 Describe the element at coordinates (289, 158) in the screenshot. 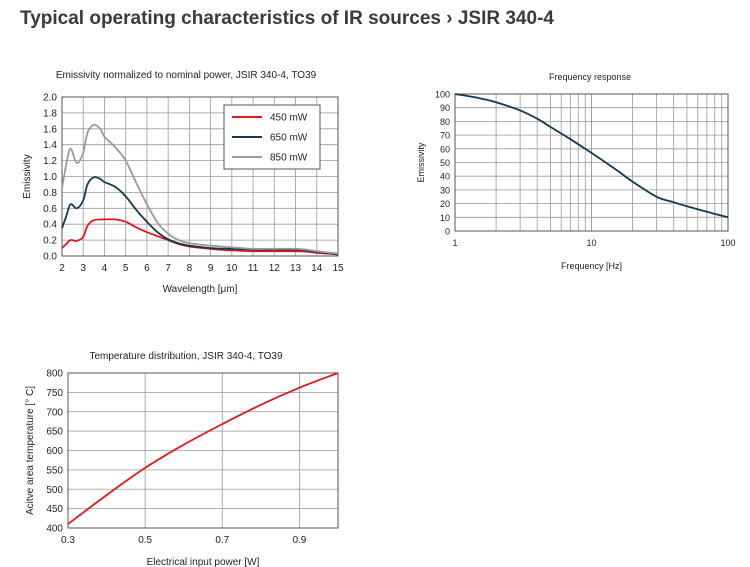

I see `legend-label: 850 mW` at that location.